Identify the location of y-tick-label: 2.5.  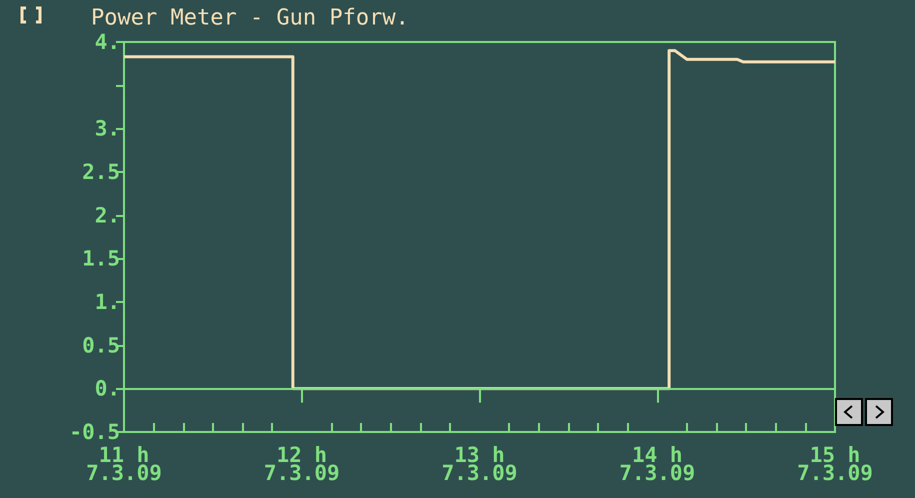
(101, 172).